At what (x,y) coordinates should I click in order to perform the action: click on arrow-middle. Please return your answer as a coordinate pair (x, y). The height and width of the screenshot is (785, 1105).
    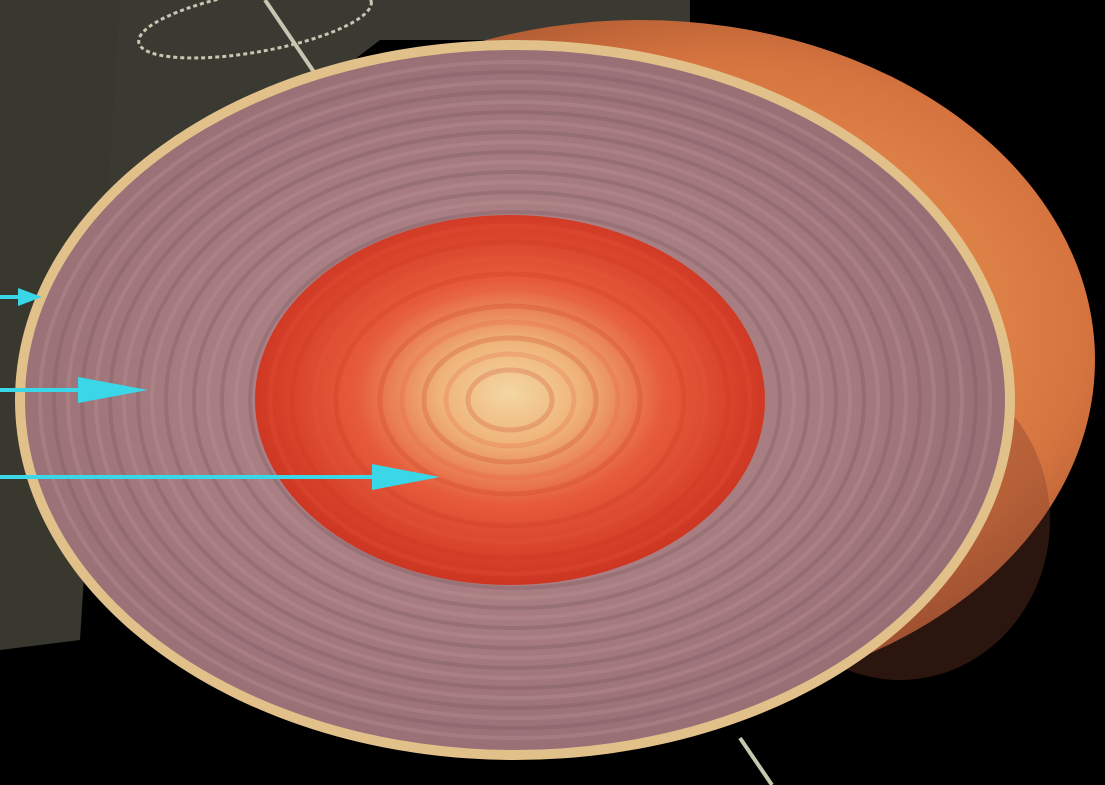
    Looking at the image, I should click on (74, 390).